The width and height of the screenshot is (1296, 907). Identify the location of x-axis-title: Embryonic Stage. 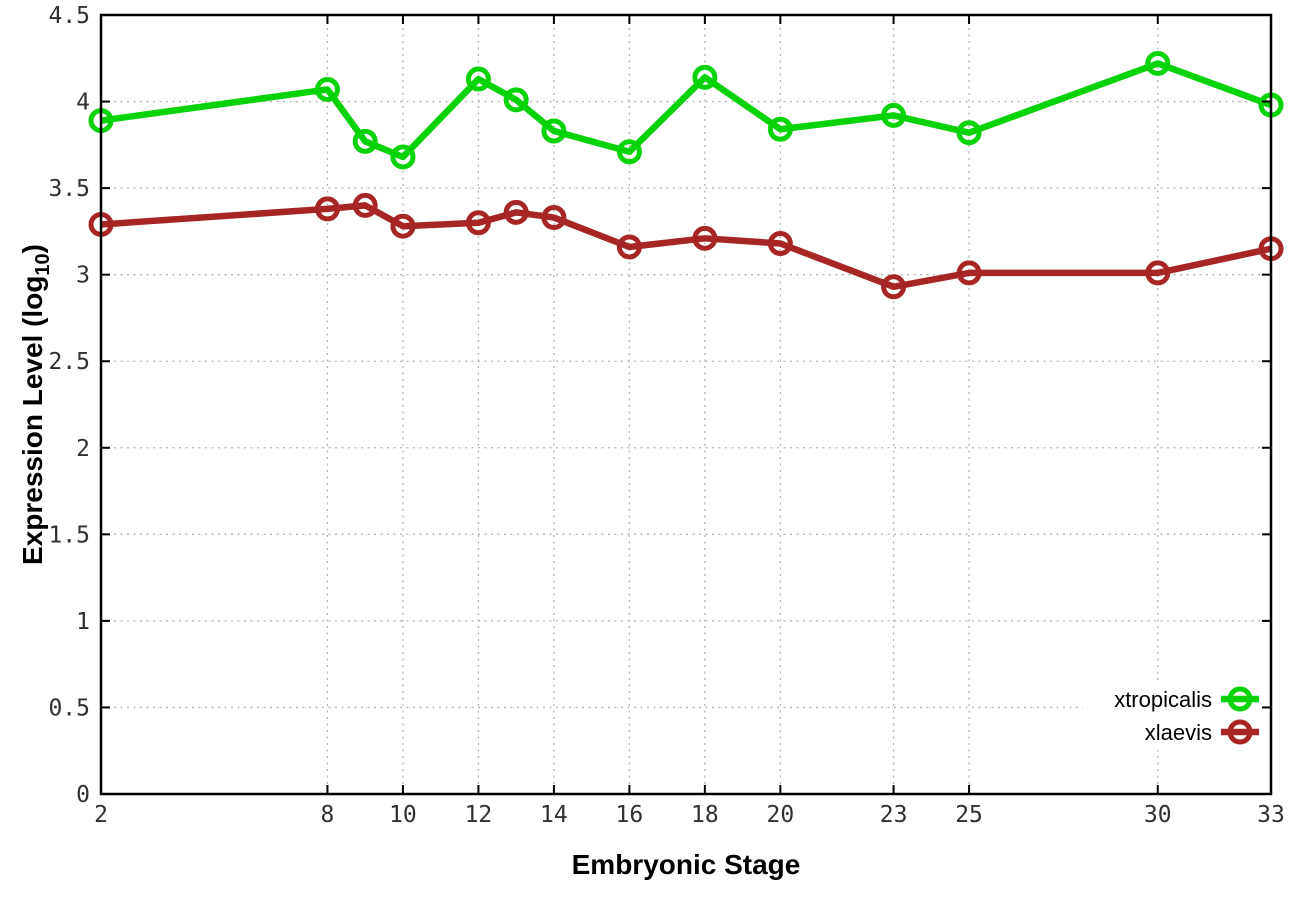
(686, 864).